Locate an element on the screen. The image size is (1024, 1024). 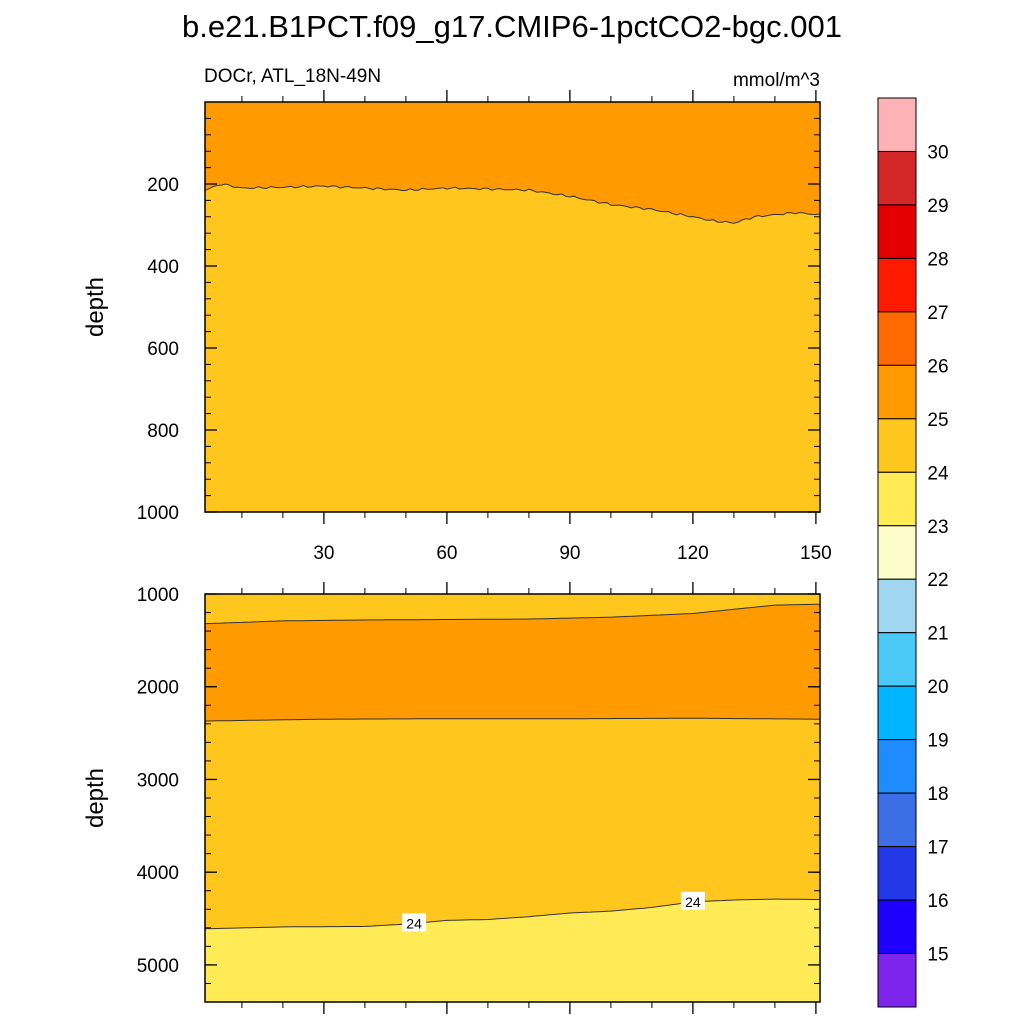
colorbar-label: 28 is located at coordinates (937, 259).